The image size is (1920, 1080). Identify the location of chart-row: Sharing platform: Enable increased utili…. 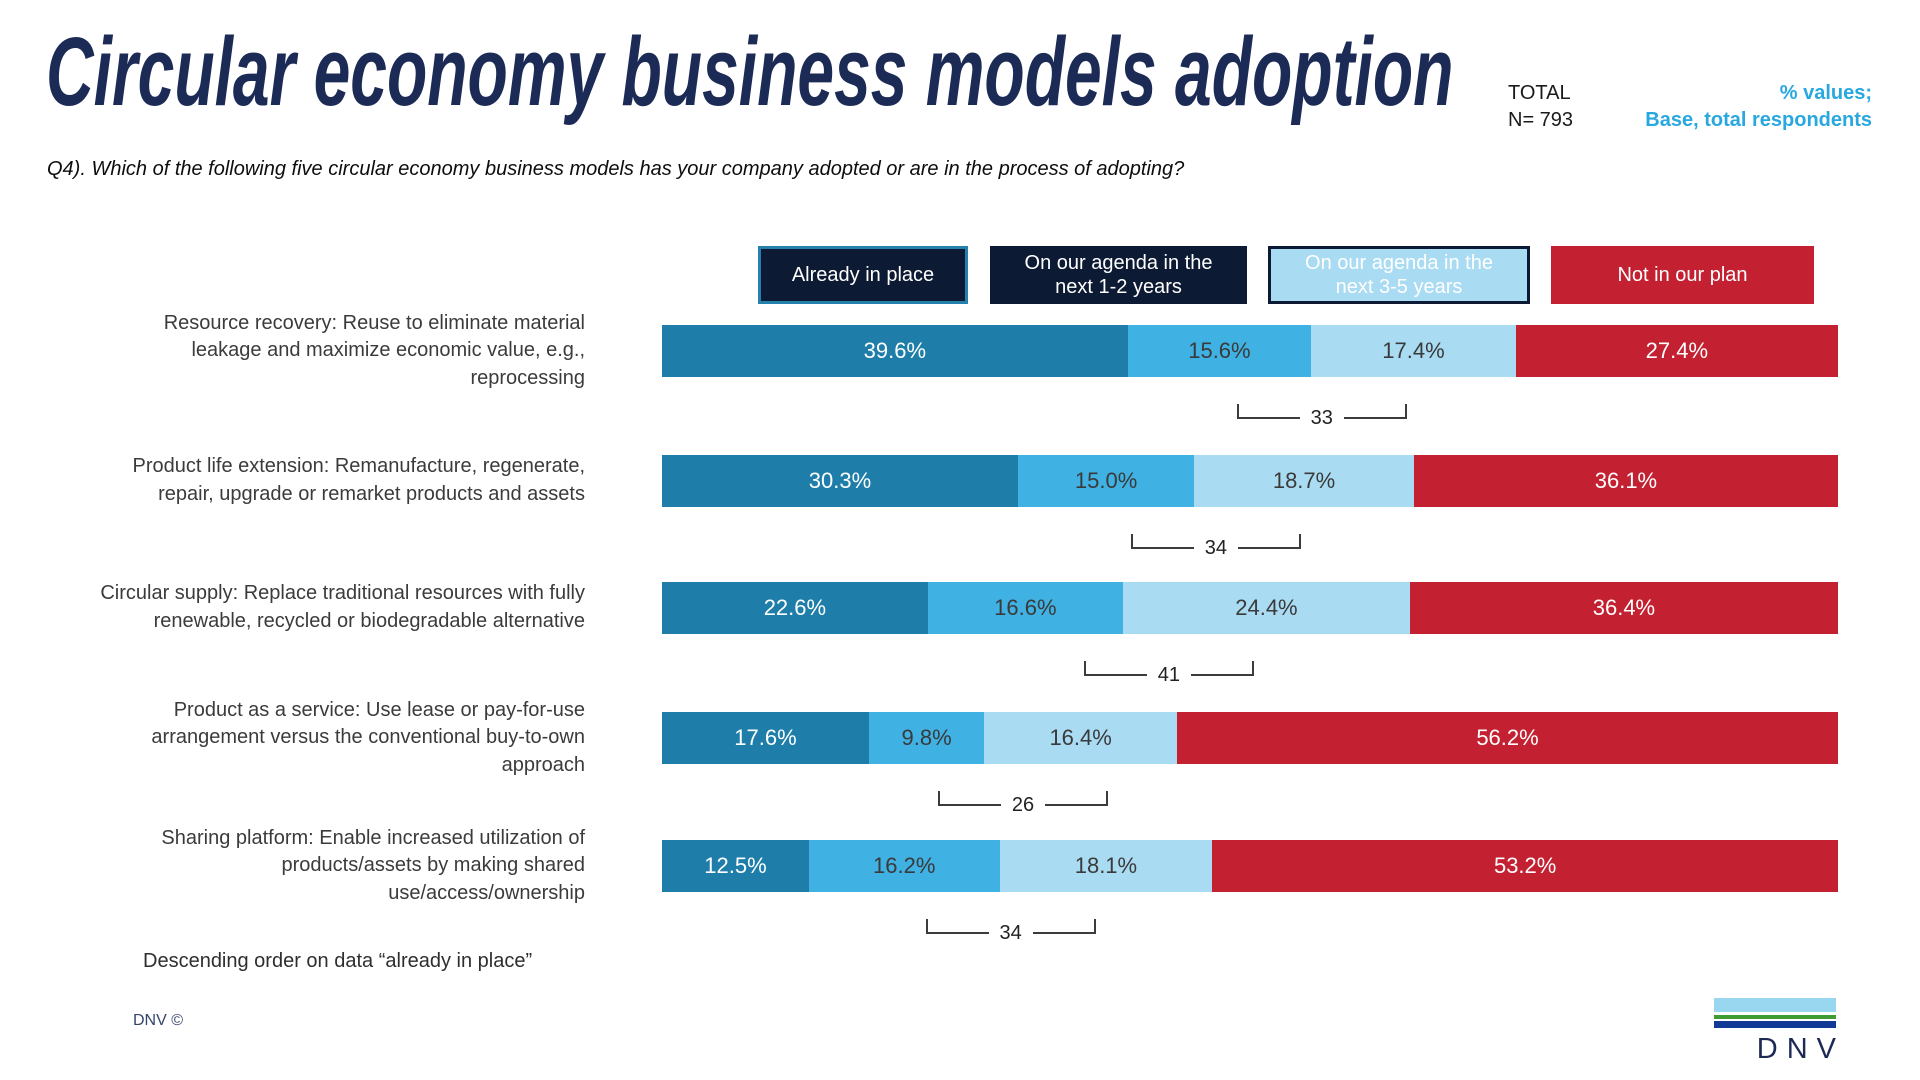
(929, 884).